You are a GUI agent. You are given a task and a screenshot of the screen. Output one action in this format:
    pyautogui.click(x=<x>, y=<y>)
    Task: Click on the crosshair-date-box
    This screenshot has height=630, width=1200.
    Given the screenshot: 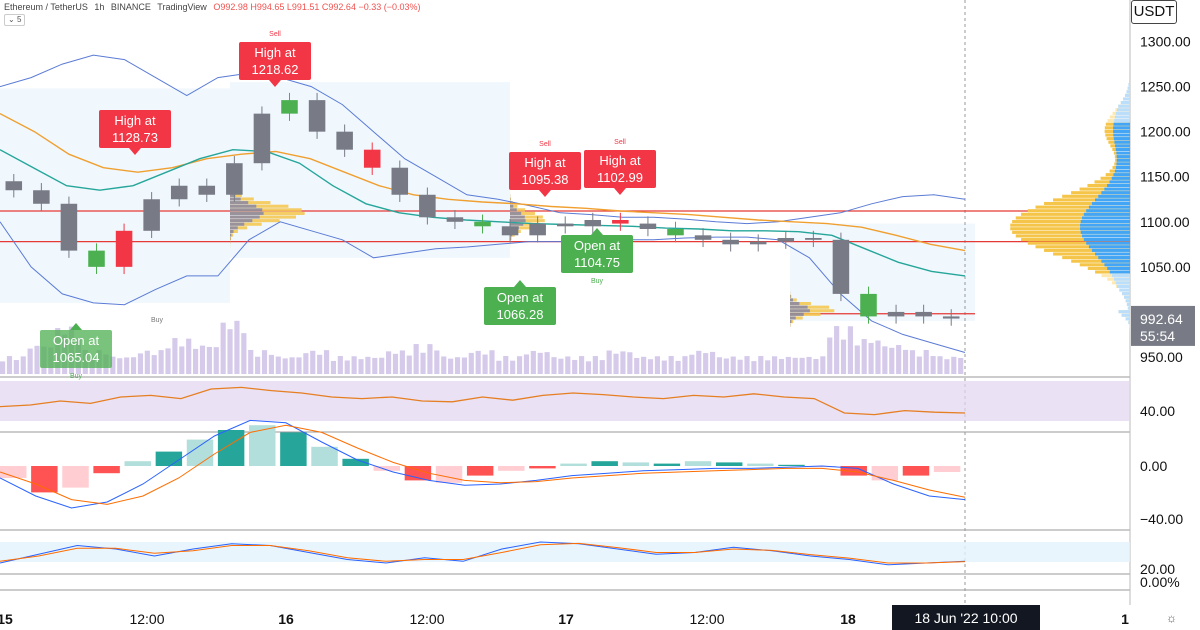 What is the action you would take?
    pyautogui.click(x=966, y=617)
    